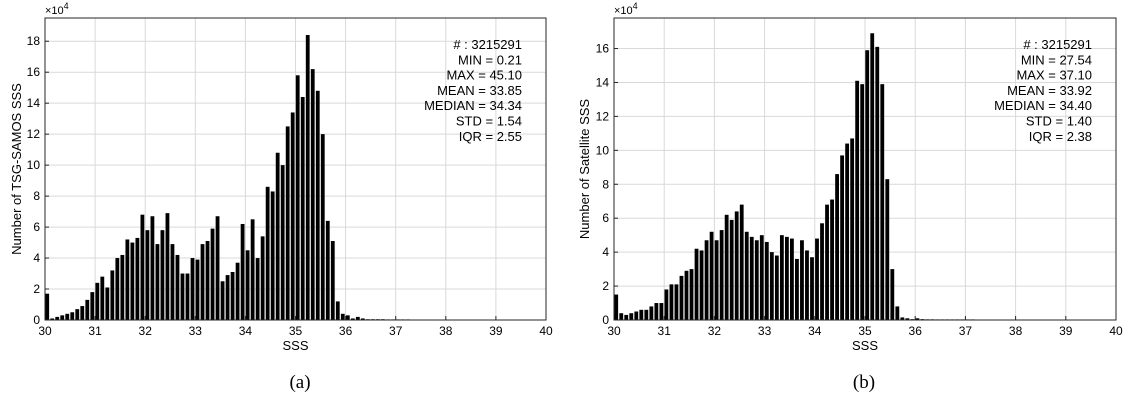  Describe the element at coordinates (34, 165) in the screenshot. I see `y-tick-label: 10` at that location.